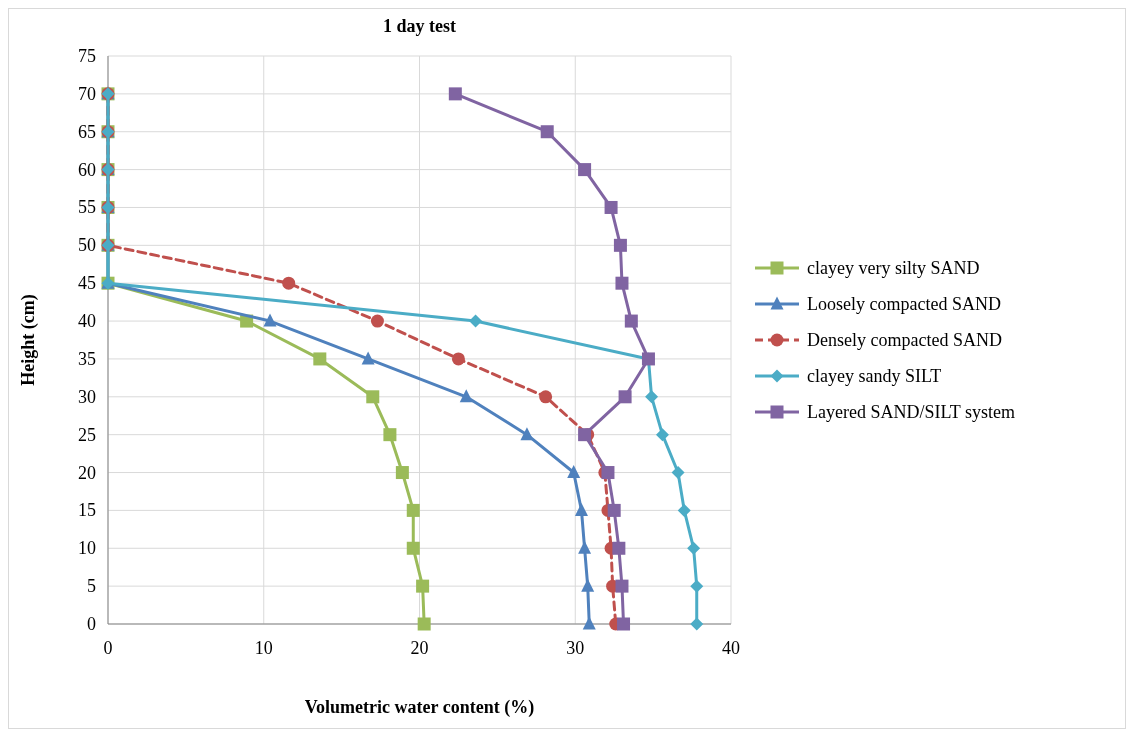 This screenshot has height=737, width=1134. What do you see at coordinates (87, 207) in the screenshot?
I see `y-tick-label: 55` at bounding box center [87, 207].